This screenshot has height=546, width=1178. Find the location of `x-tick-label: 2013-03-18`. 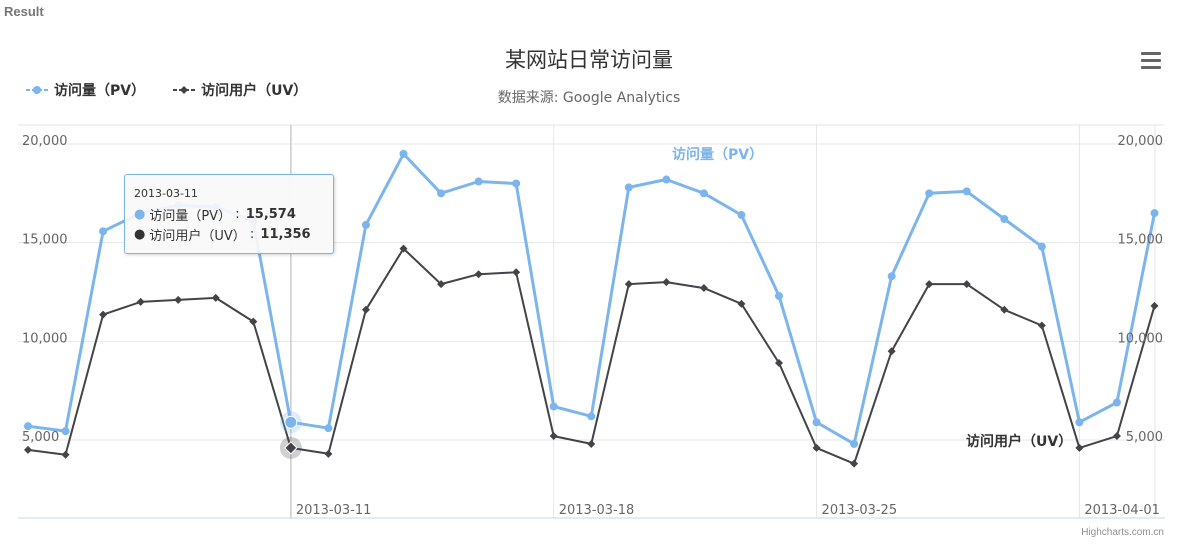

x-tick-label: 2013-03-18 is located at coordinates (597, 510).